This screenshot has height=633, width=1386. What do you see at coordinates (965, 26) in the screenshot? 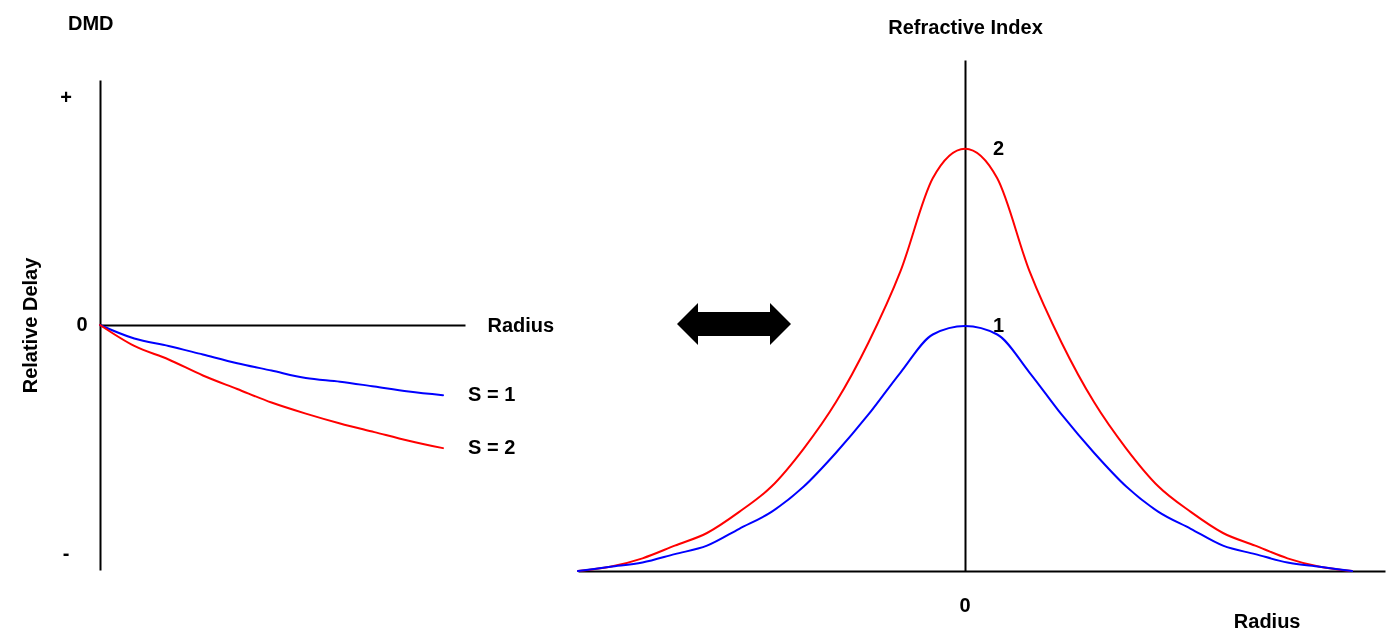
I see `y-axis-title: Refractive Index` at bounding box center [965, 26].